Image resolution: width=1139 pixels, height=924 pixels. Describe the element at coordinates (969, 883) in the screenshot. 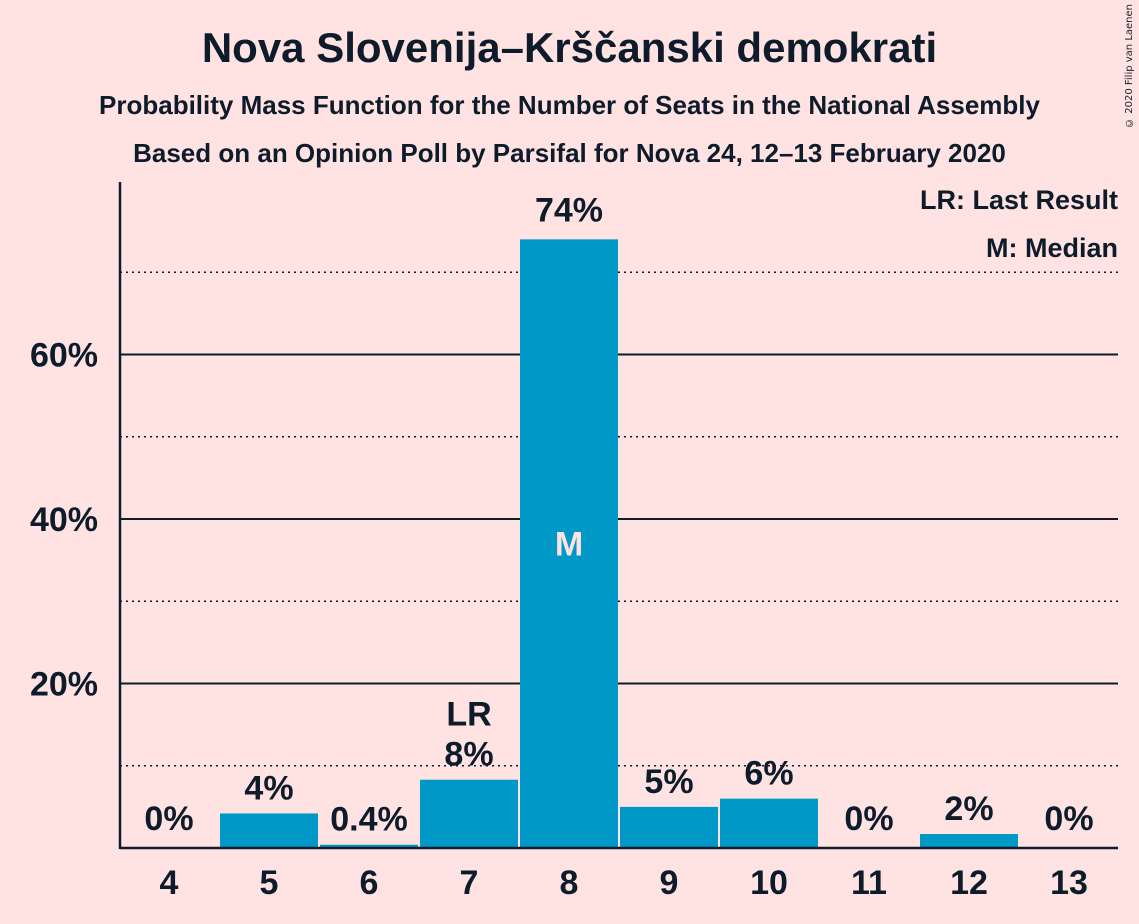

I see `x-tick-label: 12` at that location.